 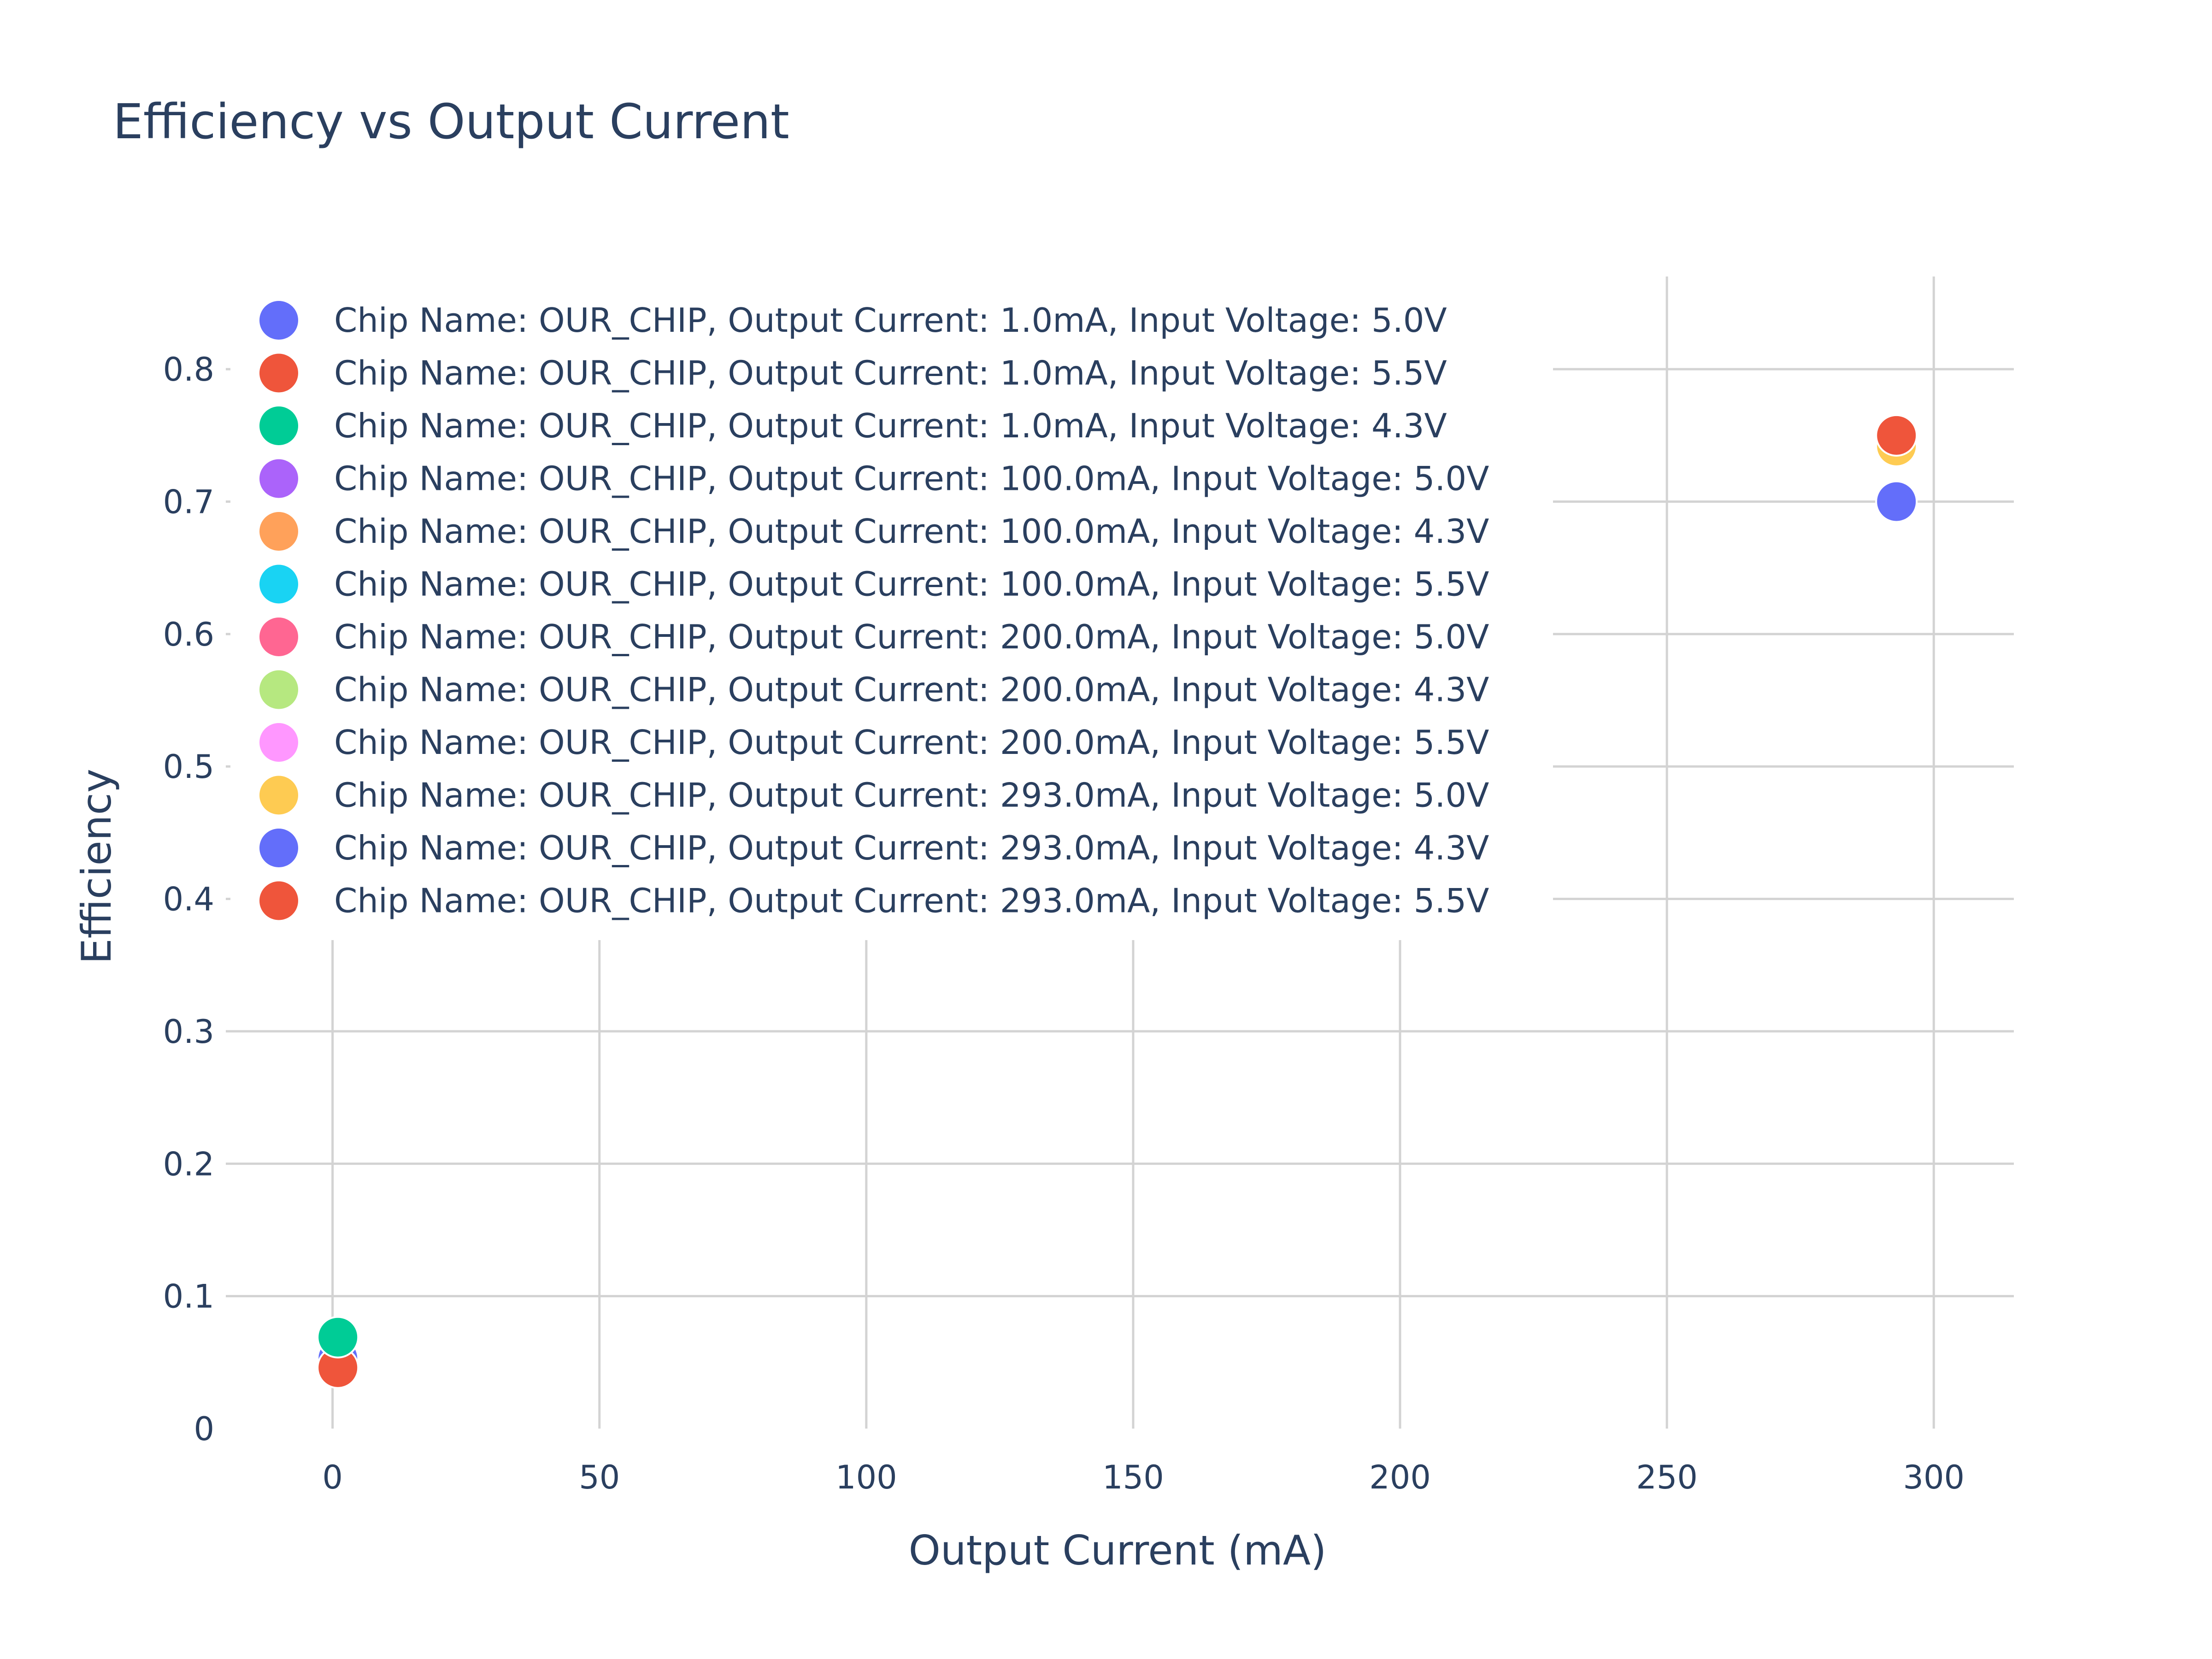 I want to click on chart-title: Efficiency vs Output Current, so click(x=451, y=122).